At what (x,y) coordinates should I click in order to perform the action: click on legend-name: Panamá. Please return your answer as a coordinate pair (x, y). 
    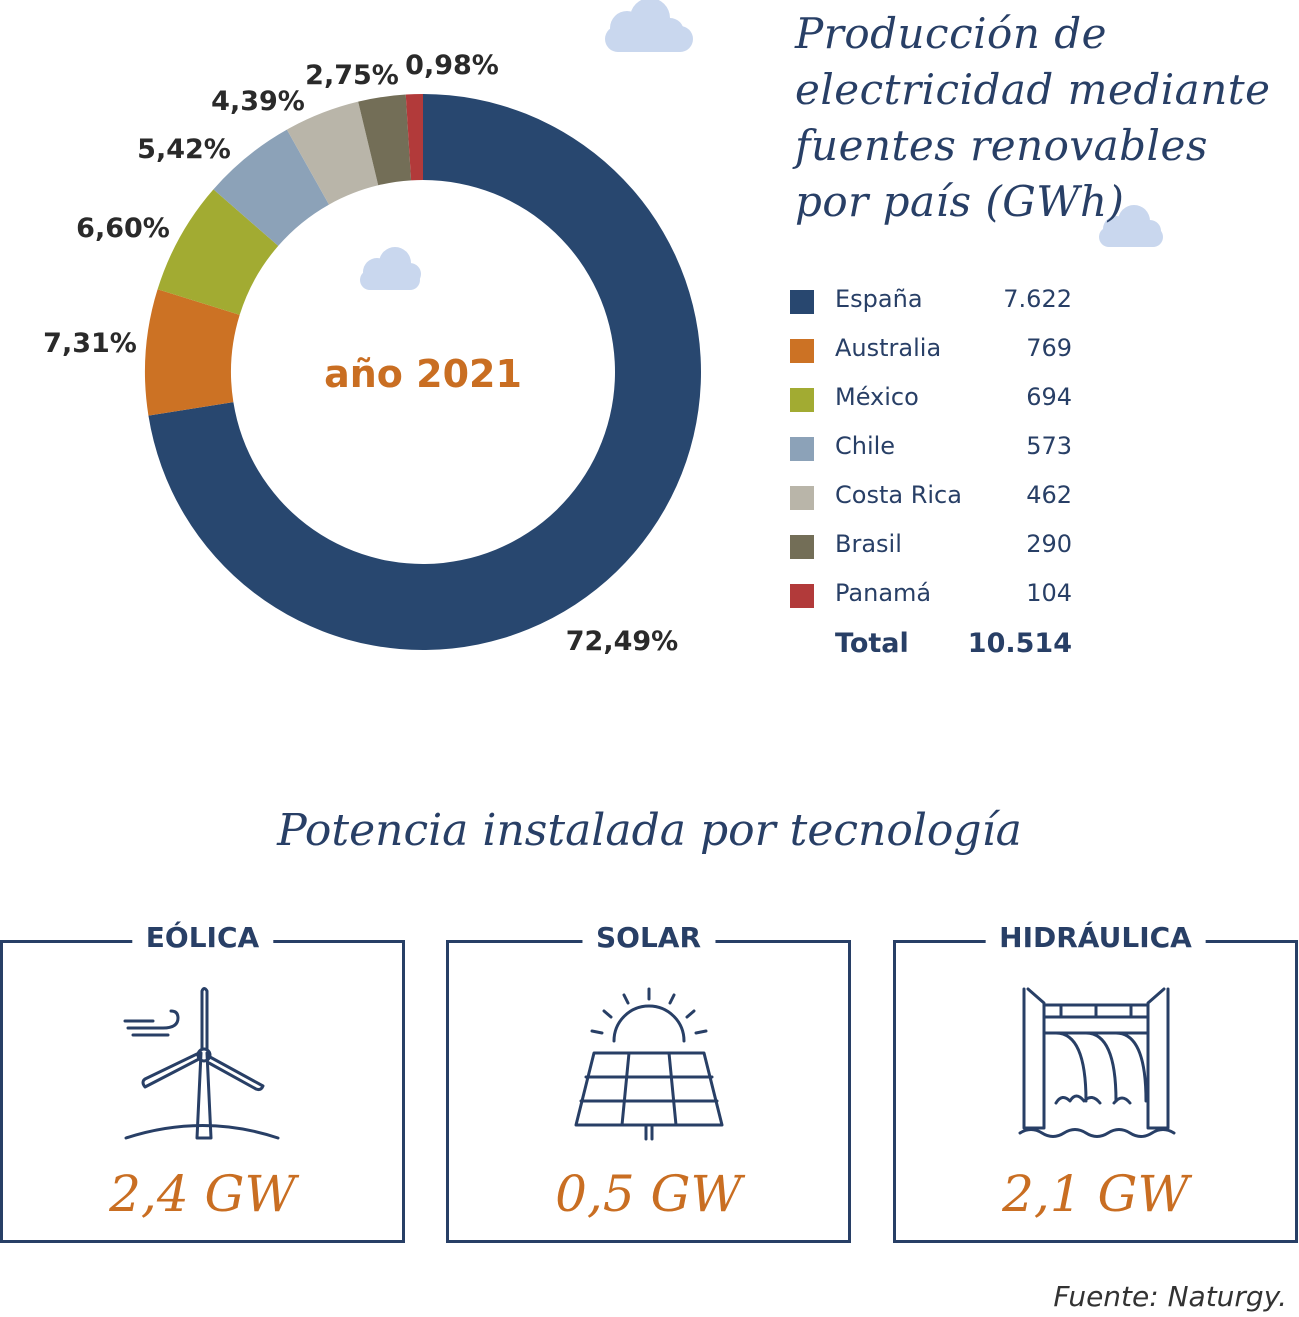
    Looking at the image, I should click on (883, 593).